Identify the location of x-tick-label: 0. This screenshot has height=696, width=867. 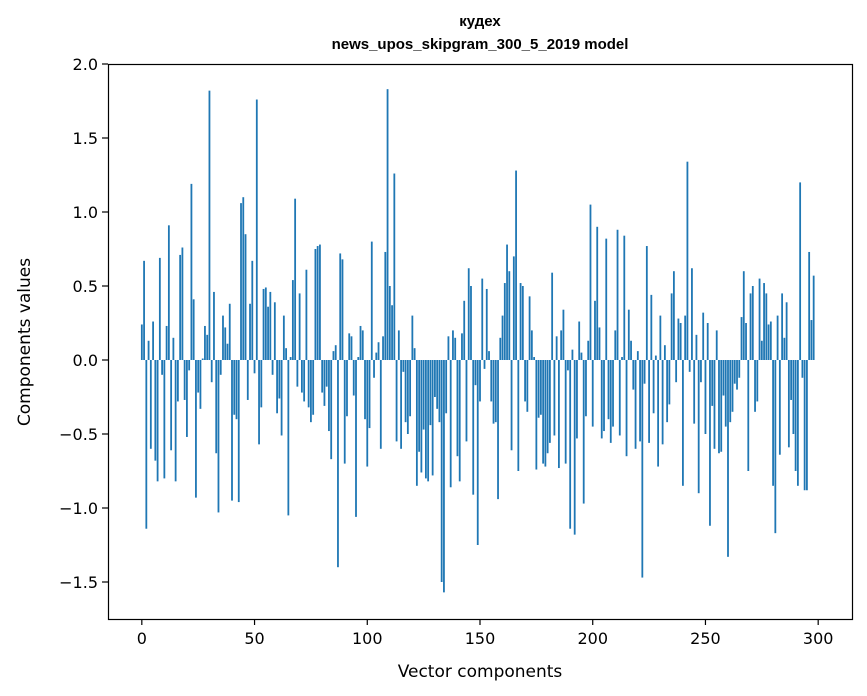
(142, 638).